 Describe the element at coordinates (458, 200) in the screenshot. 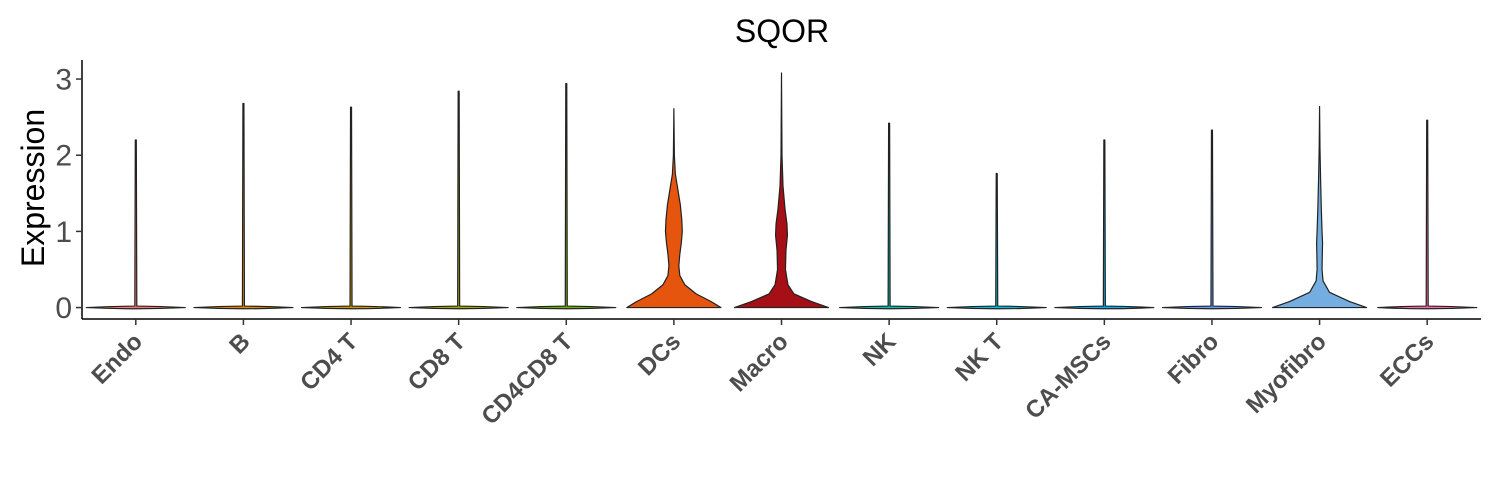

I see `violin-cd8-t` at that location.